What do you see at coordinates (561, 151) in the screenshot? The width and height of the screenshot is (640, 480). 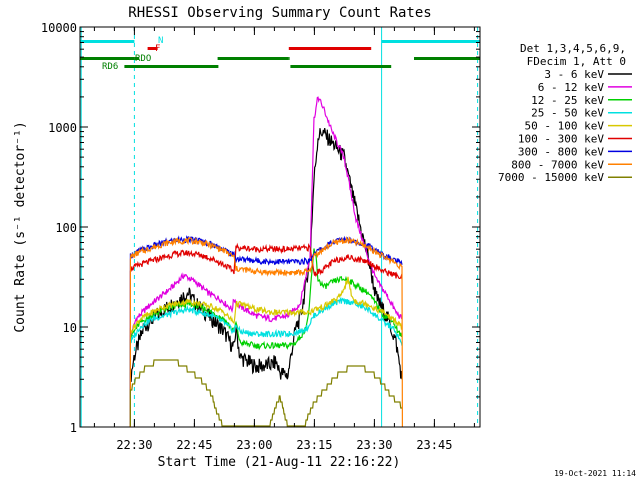 I see `legend-label: 300 - 800 keV` at bounding box center [561, 151].